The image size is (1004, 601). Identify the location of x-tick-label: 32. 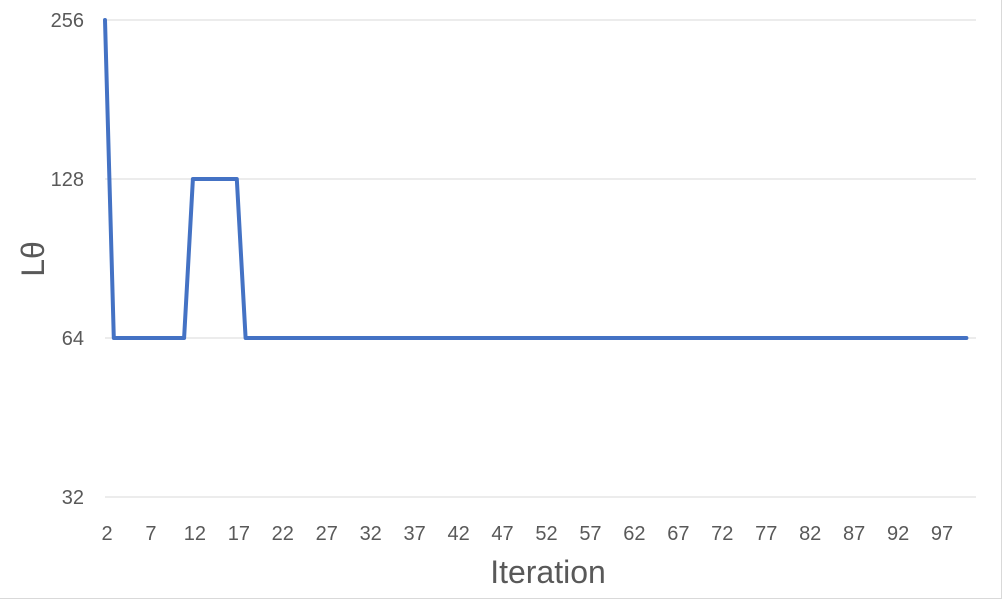
(371, 534).